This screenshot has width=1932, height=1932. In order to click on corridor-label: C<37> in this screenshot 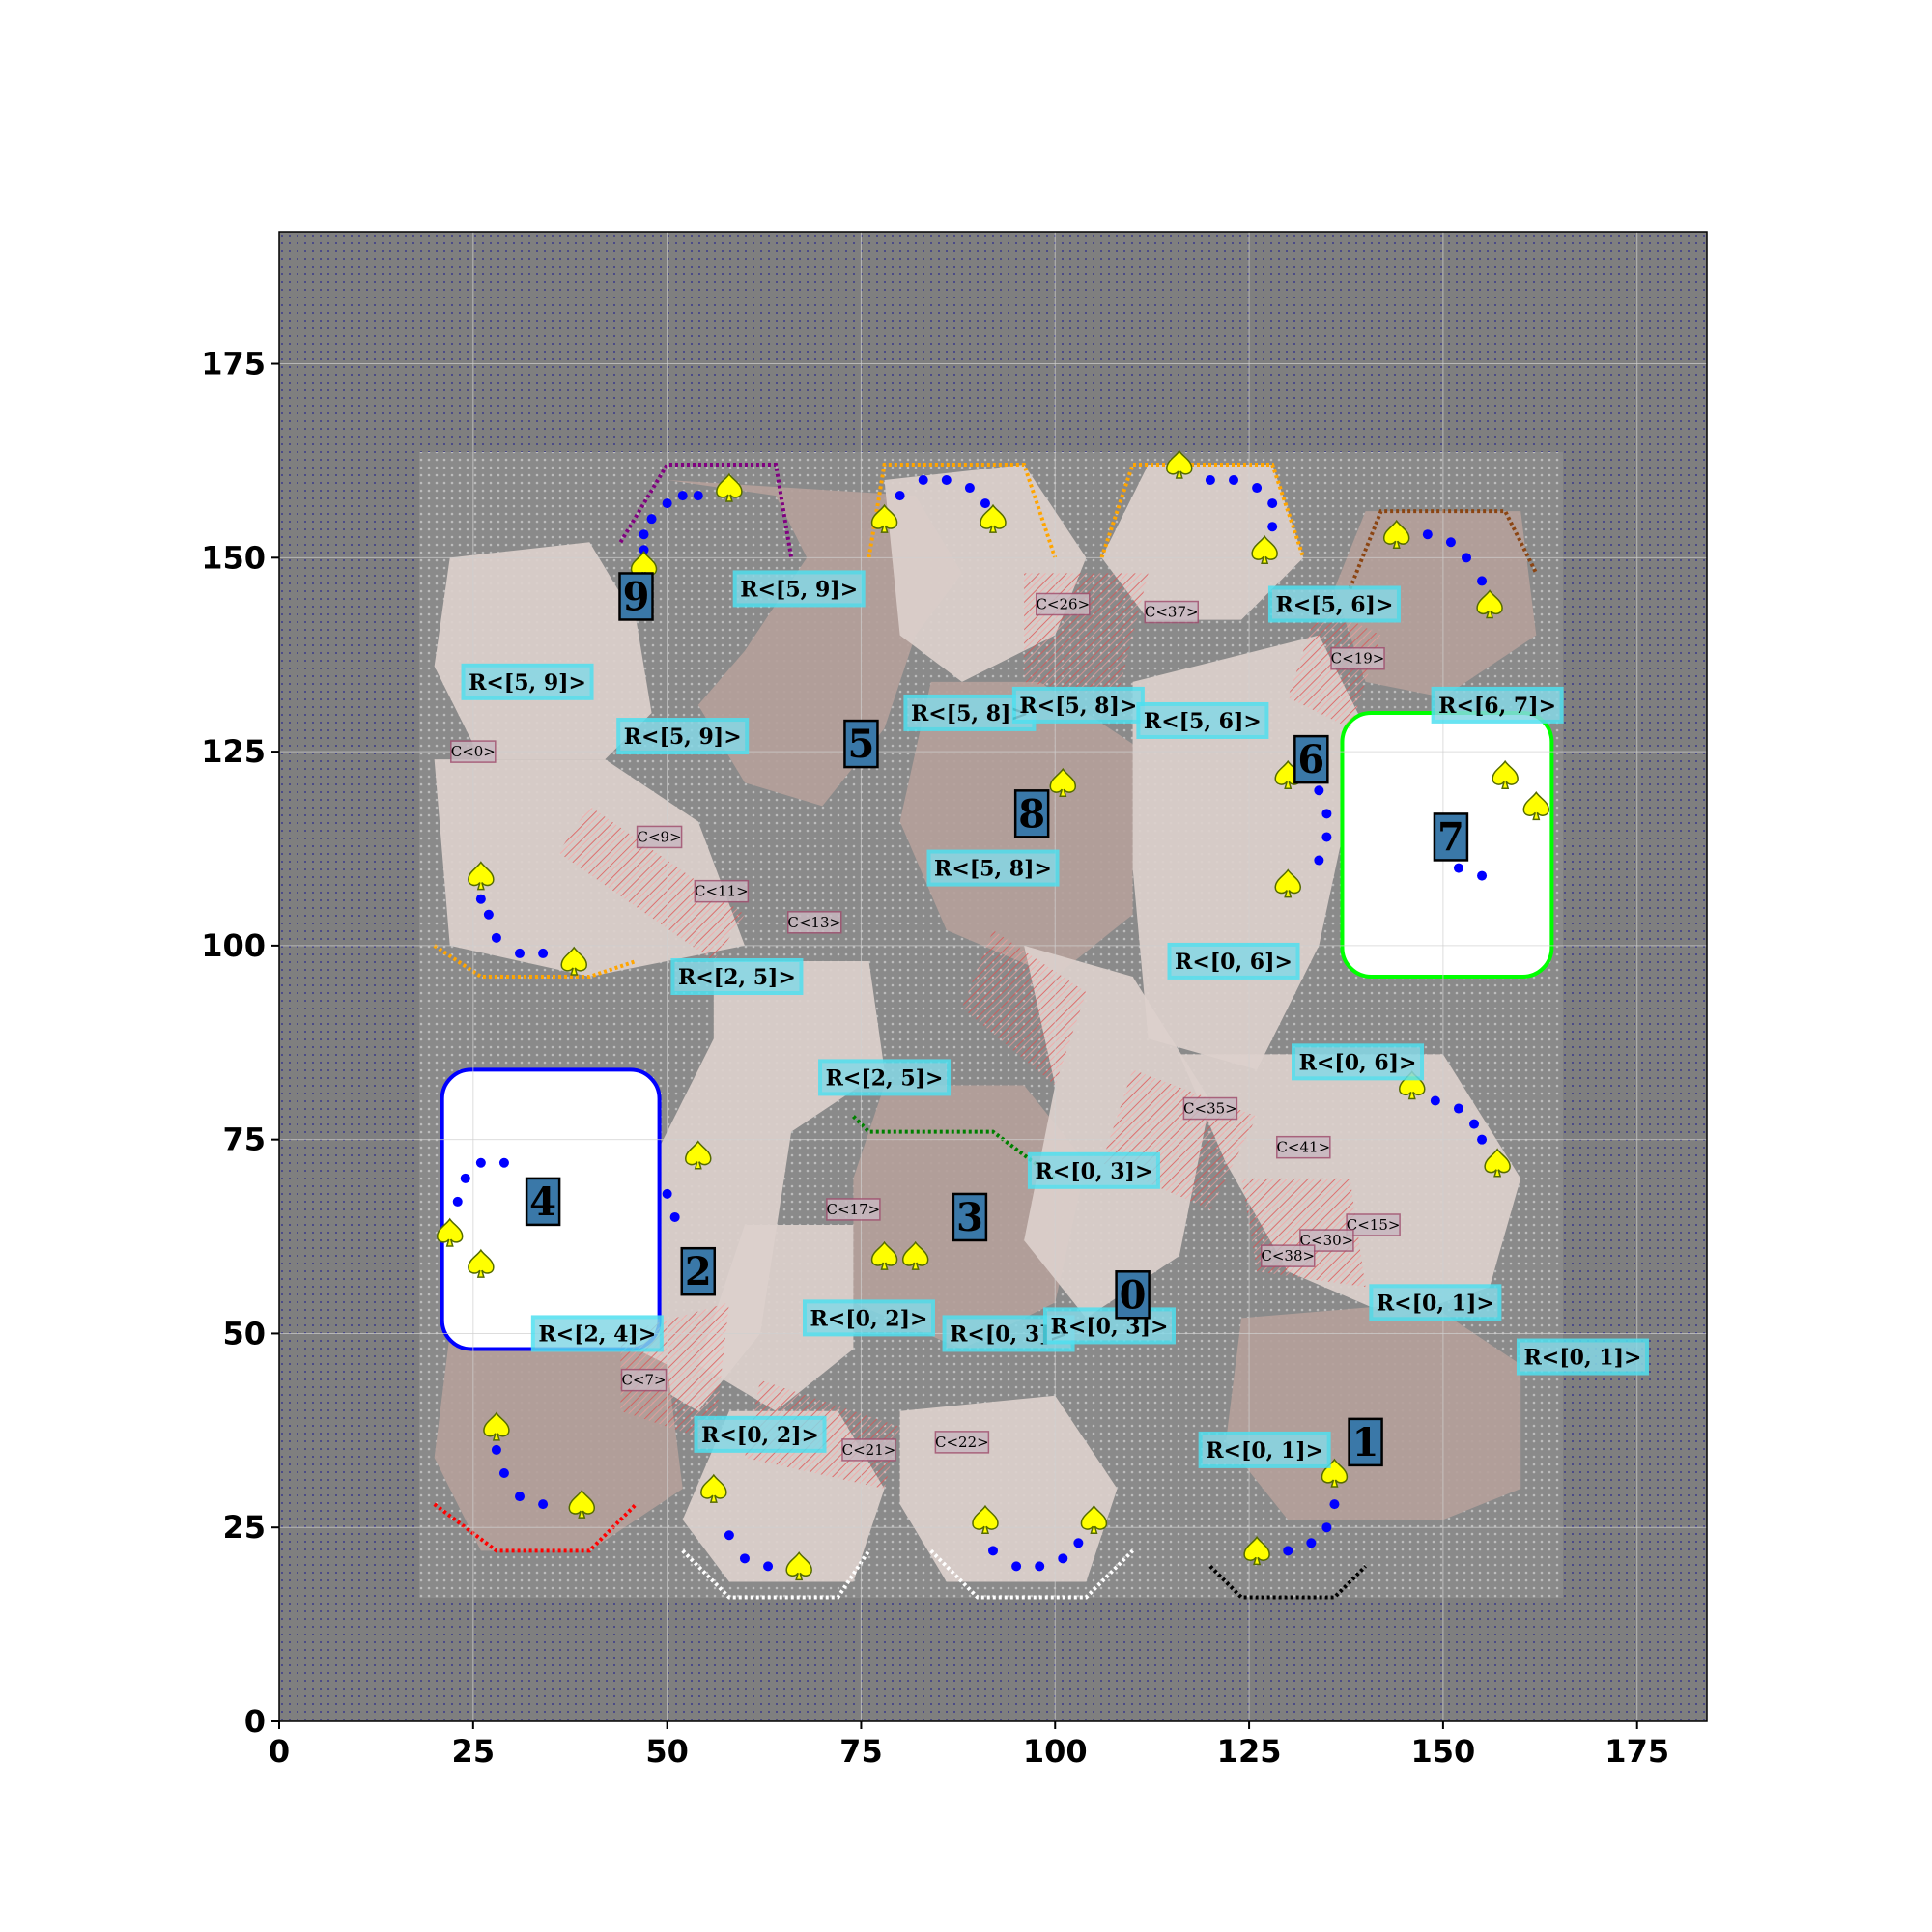, I will do `click(1171, 612)`.